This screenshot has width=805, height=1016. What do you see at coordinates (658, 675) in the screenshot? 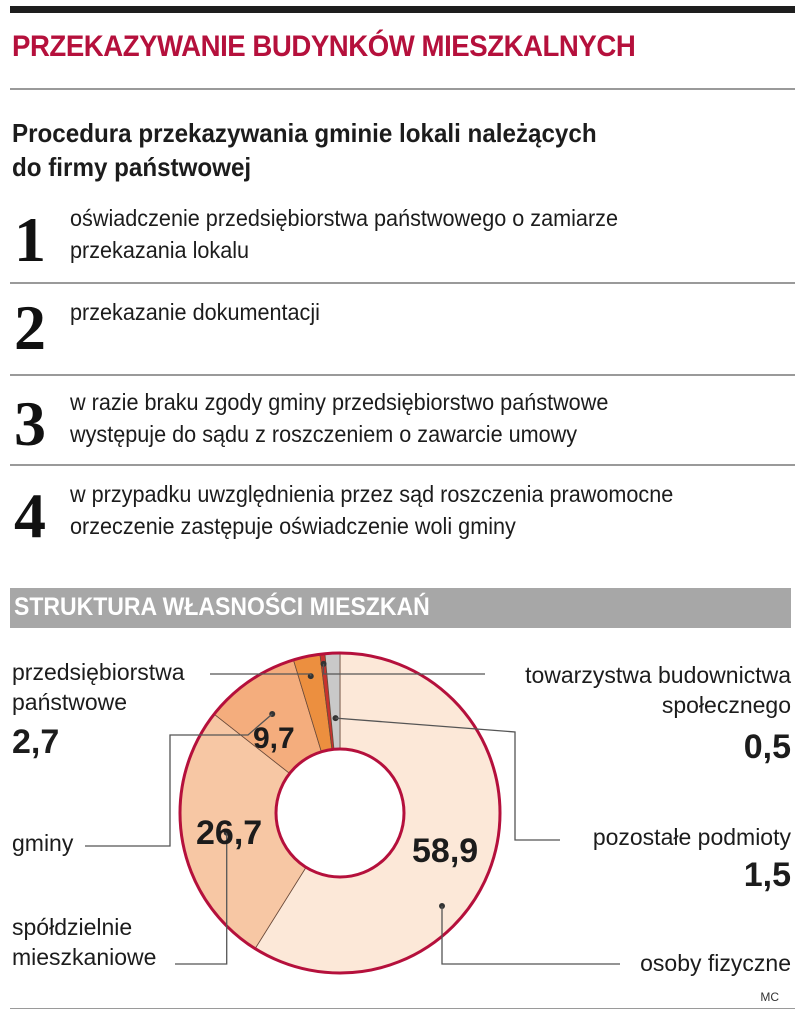
I see `slice-label: towarzystwa budownictwa` at bounding box center [658, 675].